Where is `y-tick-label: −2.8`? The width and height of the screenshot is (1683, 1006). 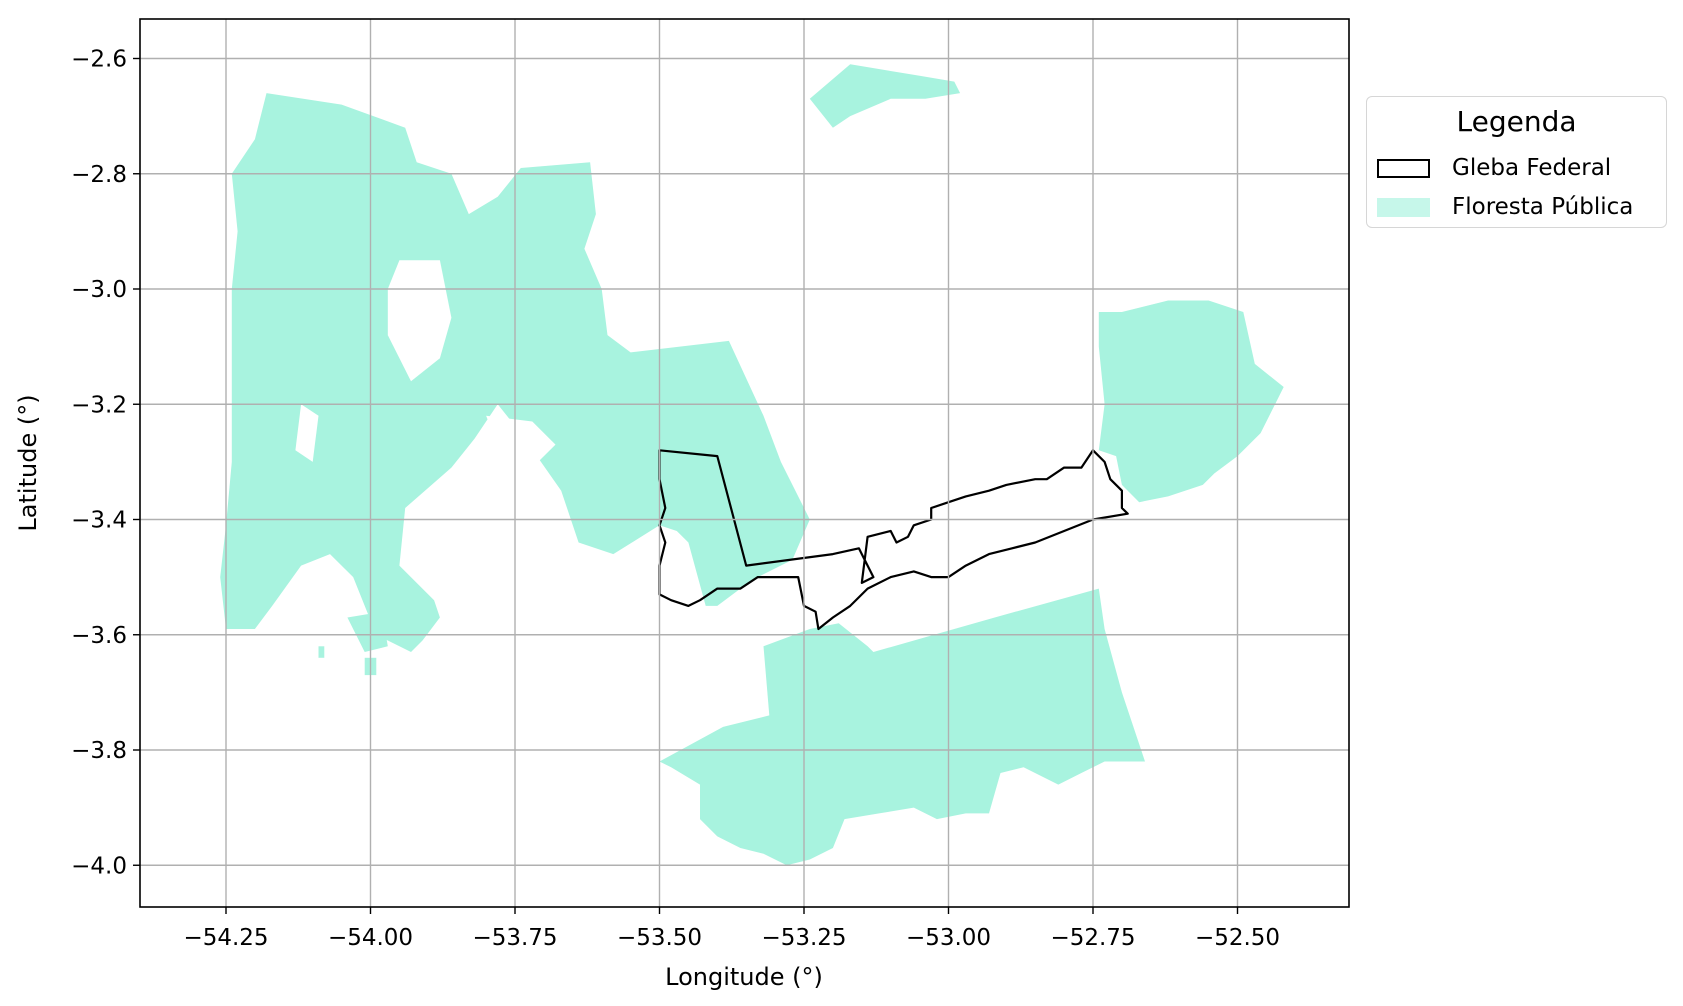 y-tick-label: −2.8 is located at coordinates (99, 175).